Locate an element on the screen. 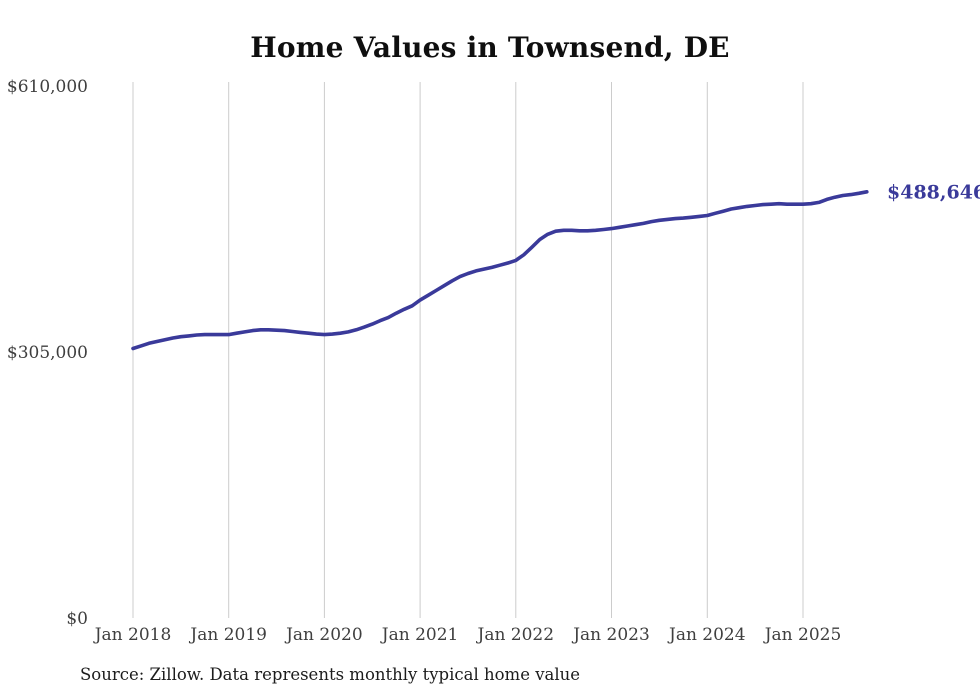 This screenshot has width=980, height=699. end-value-label: $488,646 is located at coordinates (933, 192).